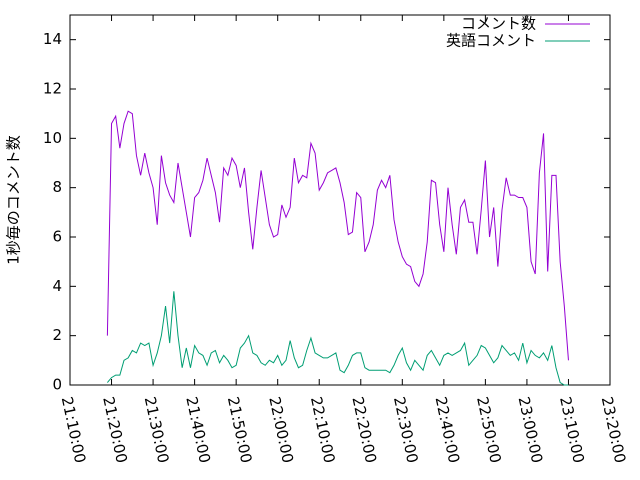 This screenshot has height=480, width=640. Describe the element at coordinates (157, 430) in the screenshot. I see `x-tick-label: 21:30:00` at that location.